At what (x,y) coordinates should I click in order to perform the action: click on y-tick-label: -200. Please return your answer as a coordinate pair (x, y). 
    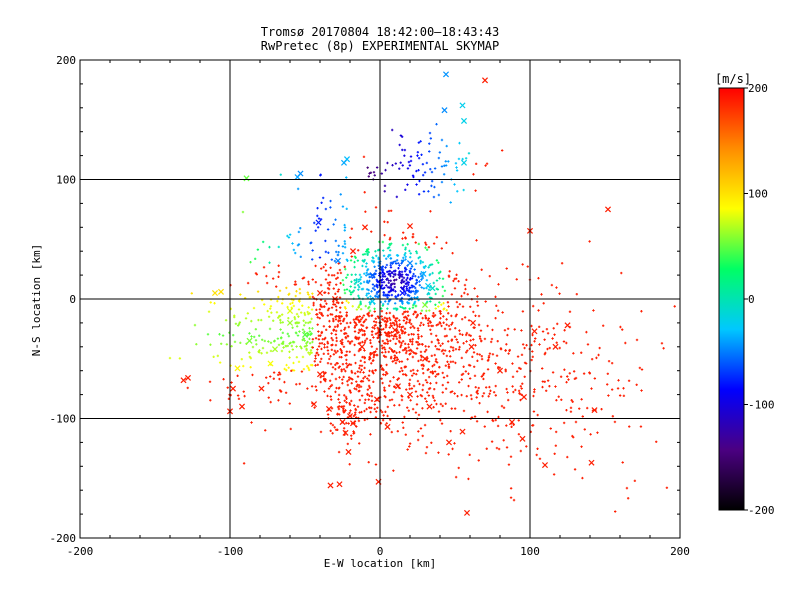
    Looking at the image, I should click on (63, 538).